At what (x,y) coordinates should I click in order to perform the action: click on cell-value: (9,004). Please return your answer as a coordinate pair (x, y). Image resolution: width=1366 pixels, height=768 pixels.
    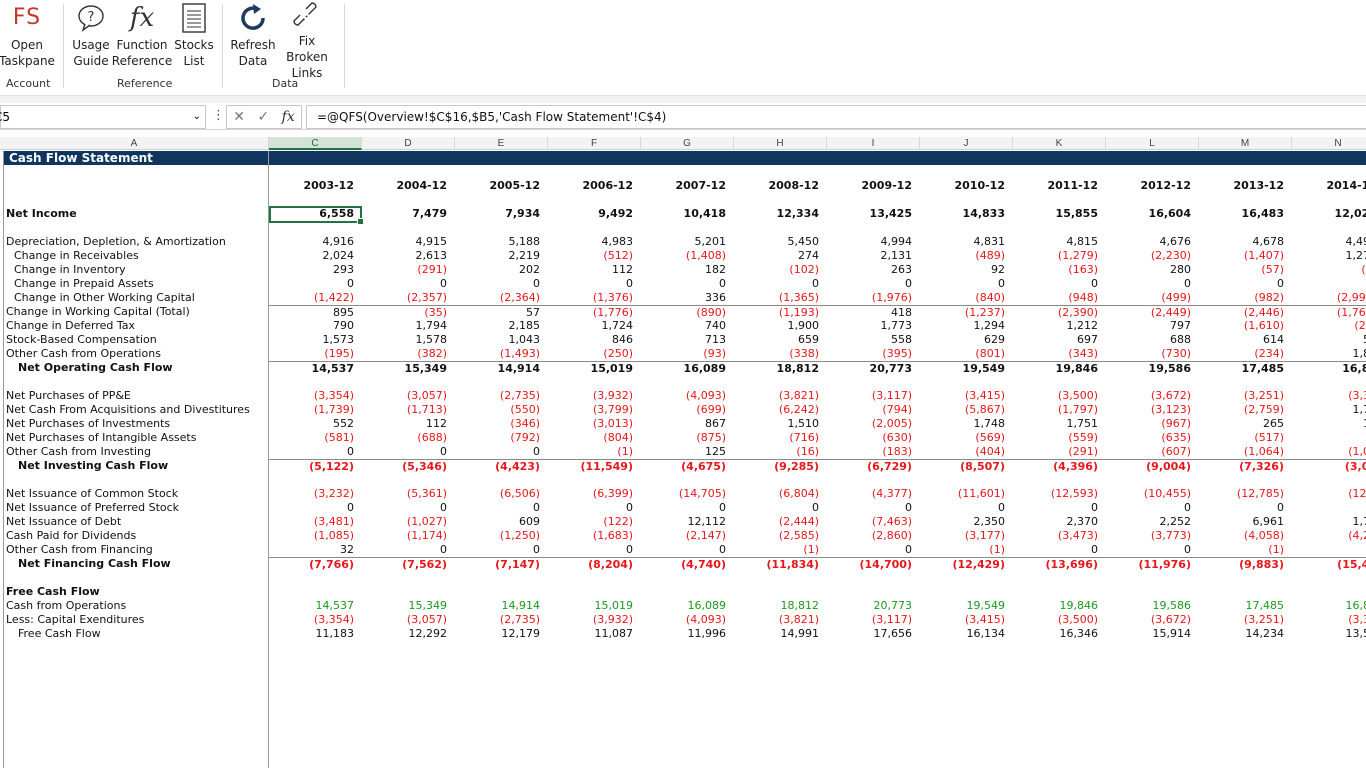
    Looking at the image, I should click on (1152, 466).